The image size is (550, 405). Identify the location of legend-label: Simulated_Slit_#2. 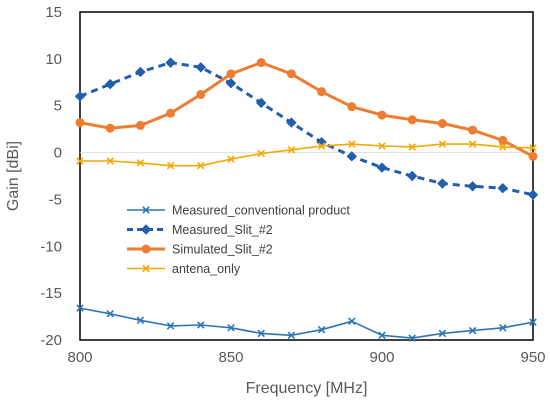
(222, 250).